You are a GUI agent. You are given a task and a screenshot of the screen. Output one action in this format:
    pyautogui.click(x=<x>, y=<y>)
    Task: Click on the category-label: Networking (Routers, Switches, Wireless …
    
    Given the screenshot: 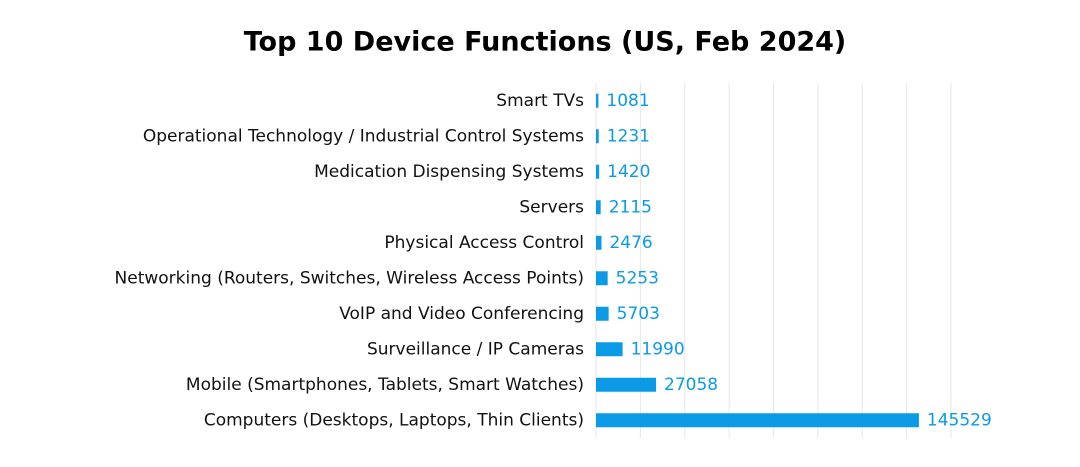 What is the action you would take?
    pyautogui.click(x=349, y=278)
    